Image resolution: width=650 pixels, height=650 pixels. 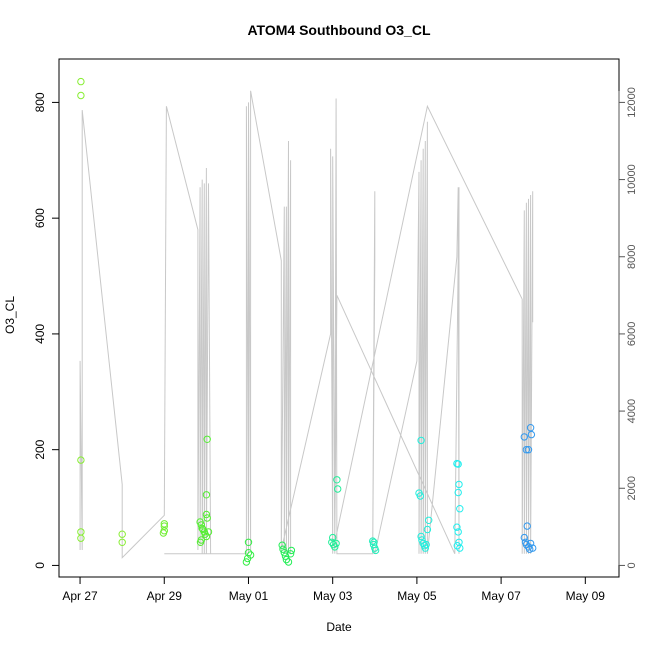 I want to click on y2-tick-label-3: 6000, so click(x=632, y=334).